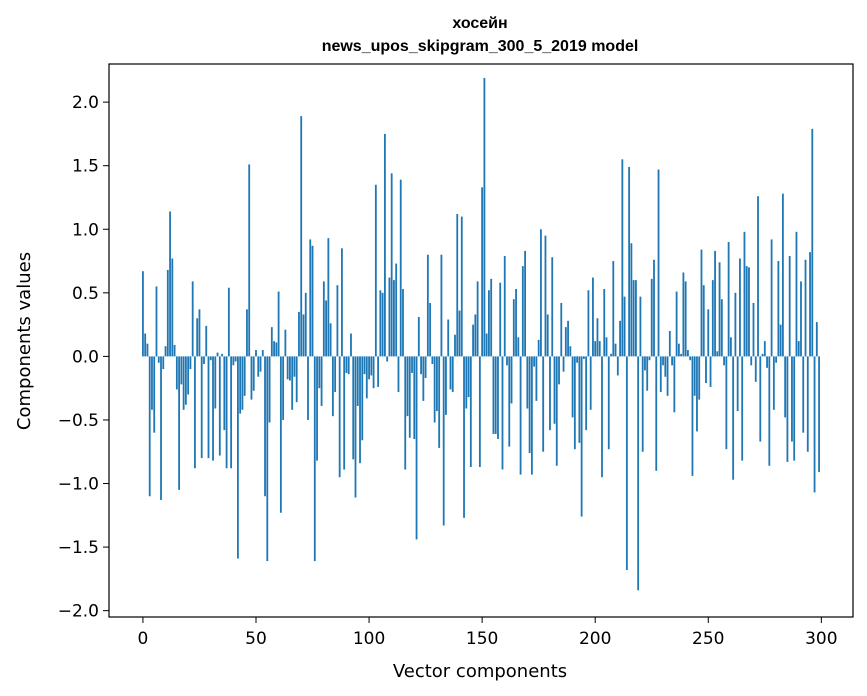 This screenshot has width=867, height=696. What do you see at coordinates (256, 639) in the screenshot?
I see `x-tick-label: 50` at bounding box center [256, 639].